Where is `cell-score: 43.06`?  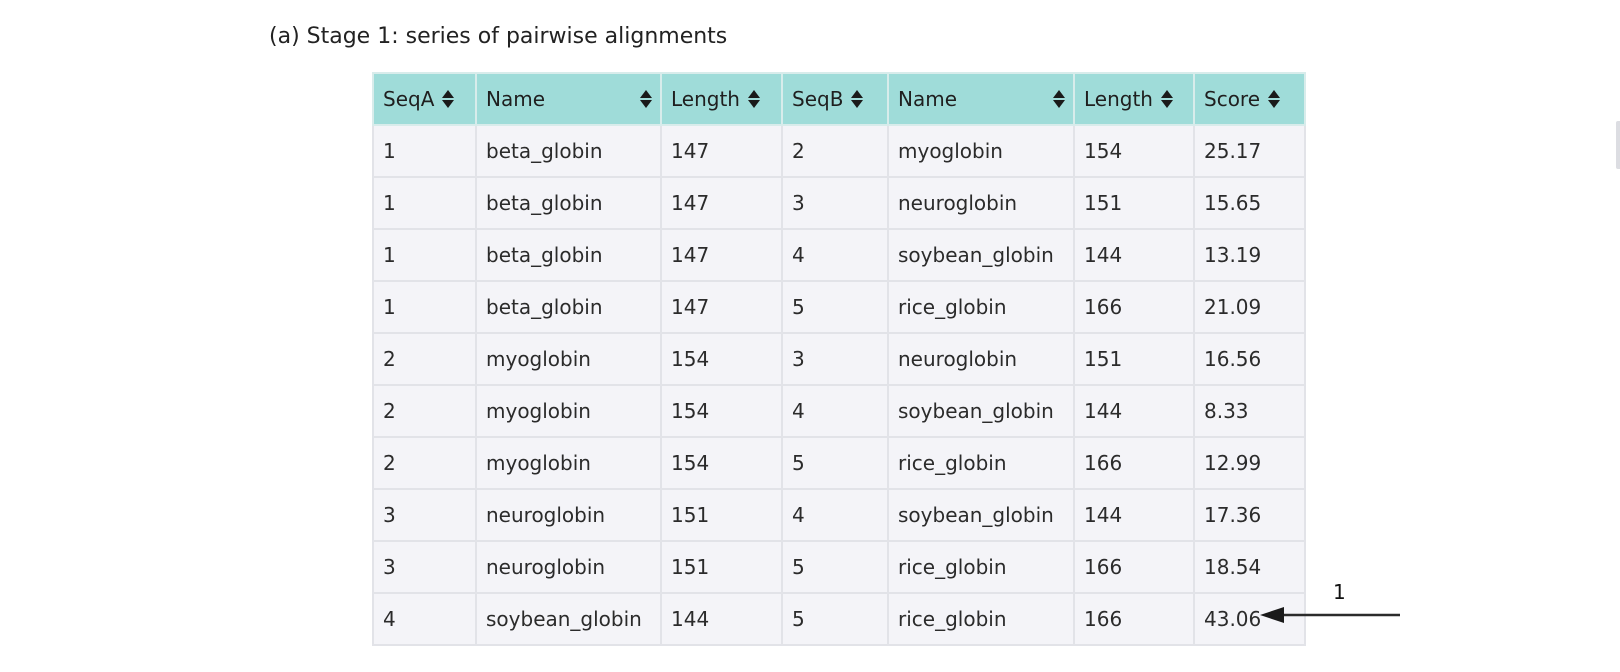
cell-score: 43.06 is located at coordinates (1249, 619).